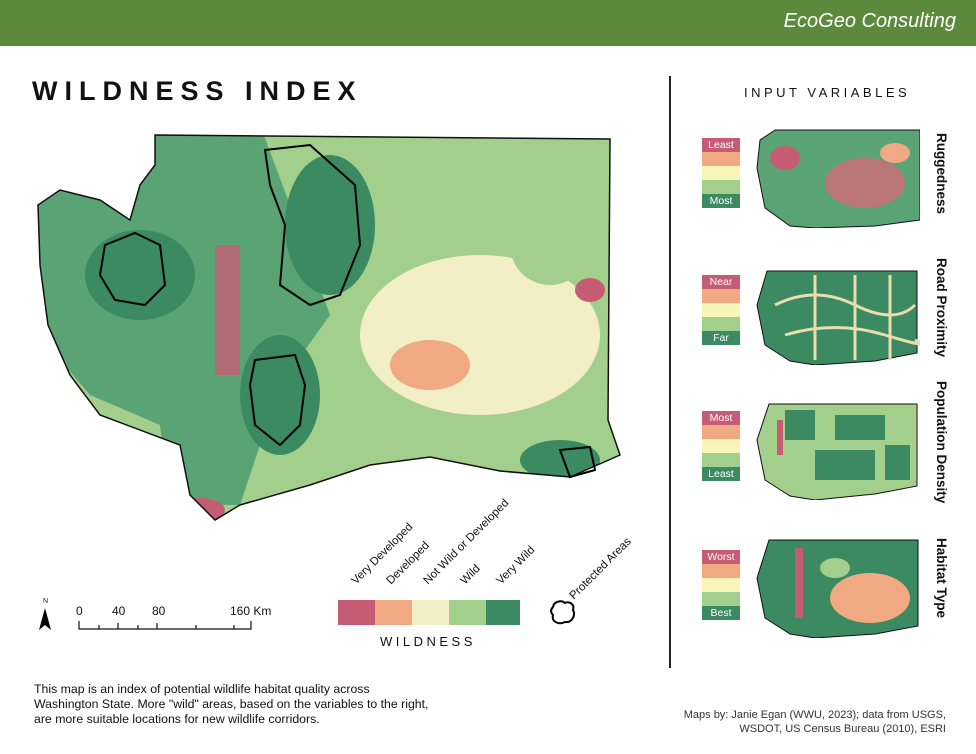  Describe the element at coordinates (837, 451) in the screenshot. I see `population-density-map` at that location.